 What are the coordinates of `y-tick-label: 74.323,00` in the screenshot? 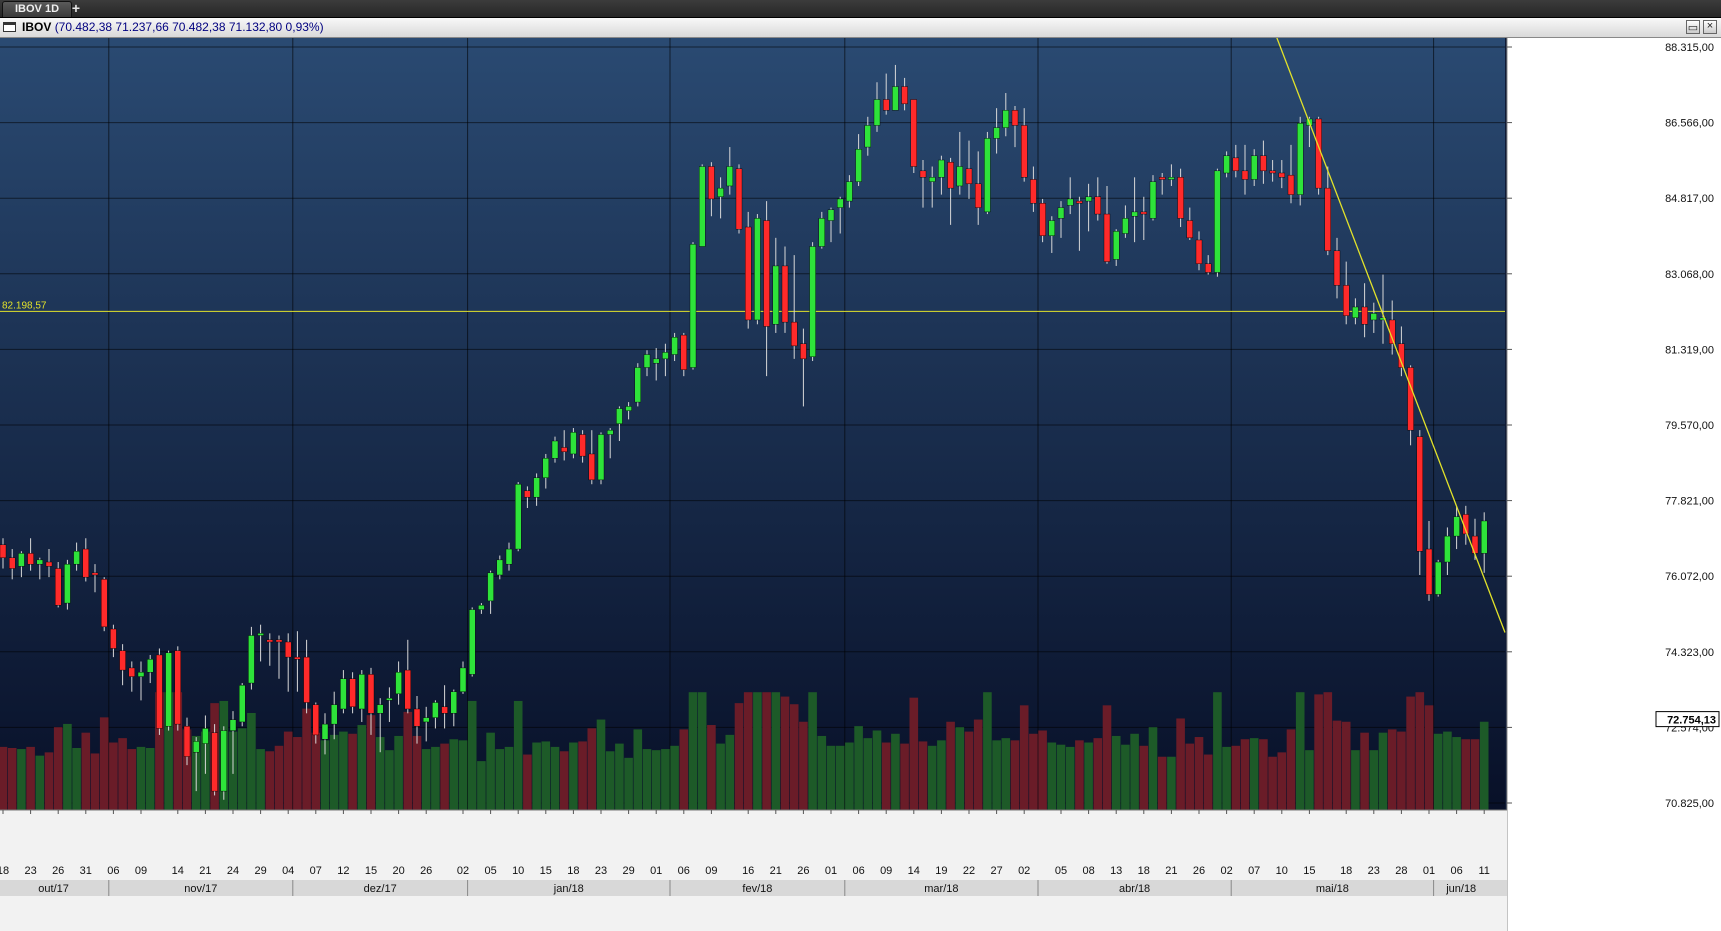 It's located at (1689, 653).